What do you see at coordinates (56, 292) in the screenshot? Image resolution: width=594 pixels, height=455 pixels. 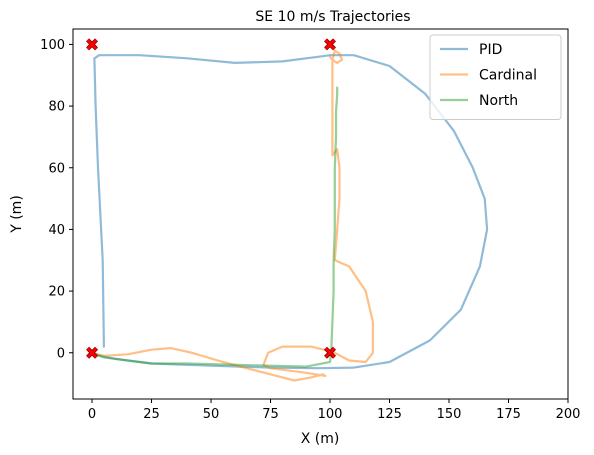 I see `y-tick-label: 20` at bounding box center [56, 292].